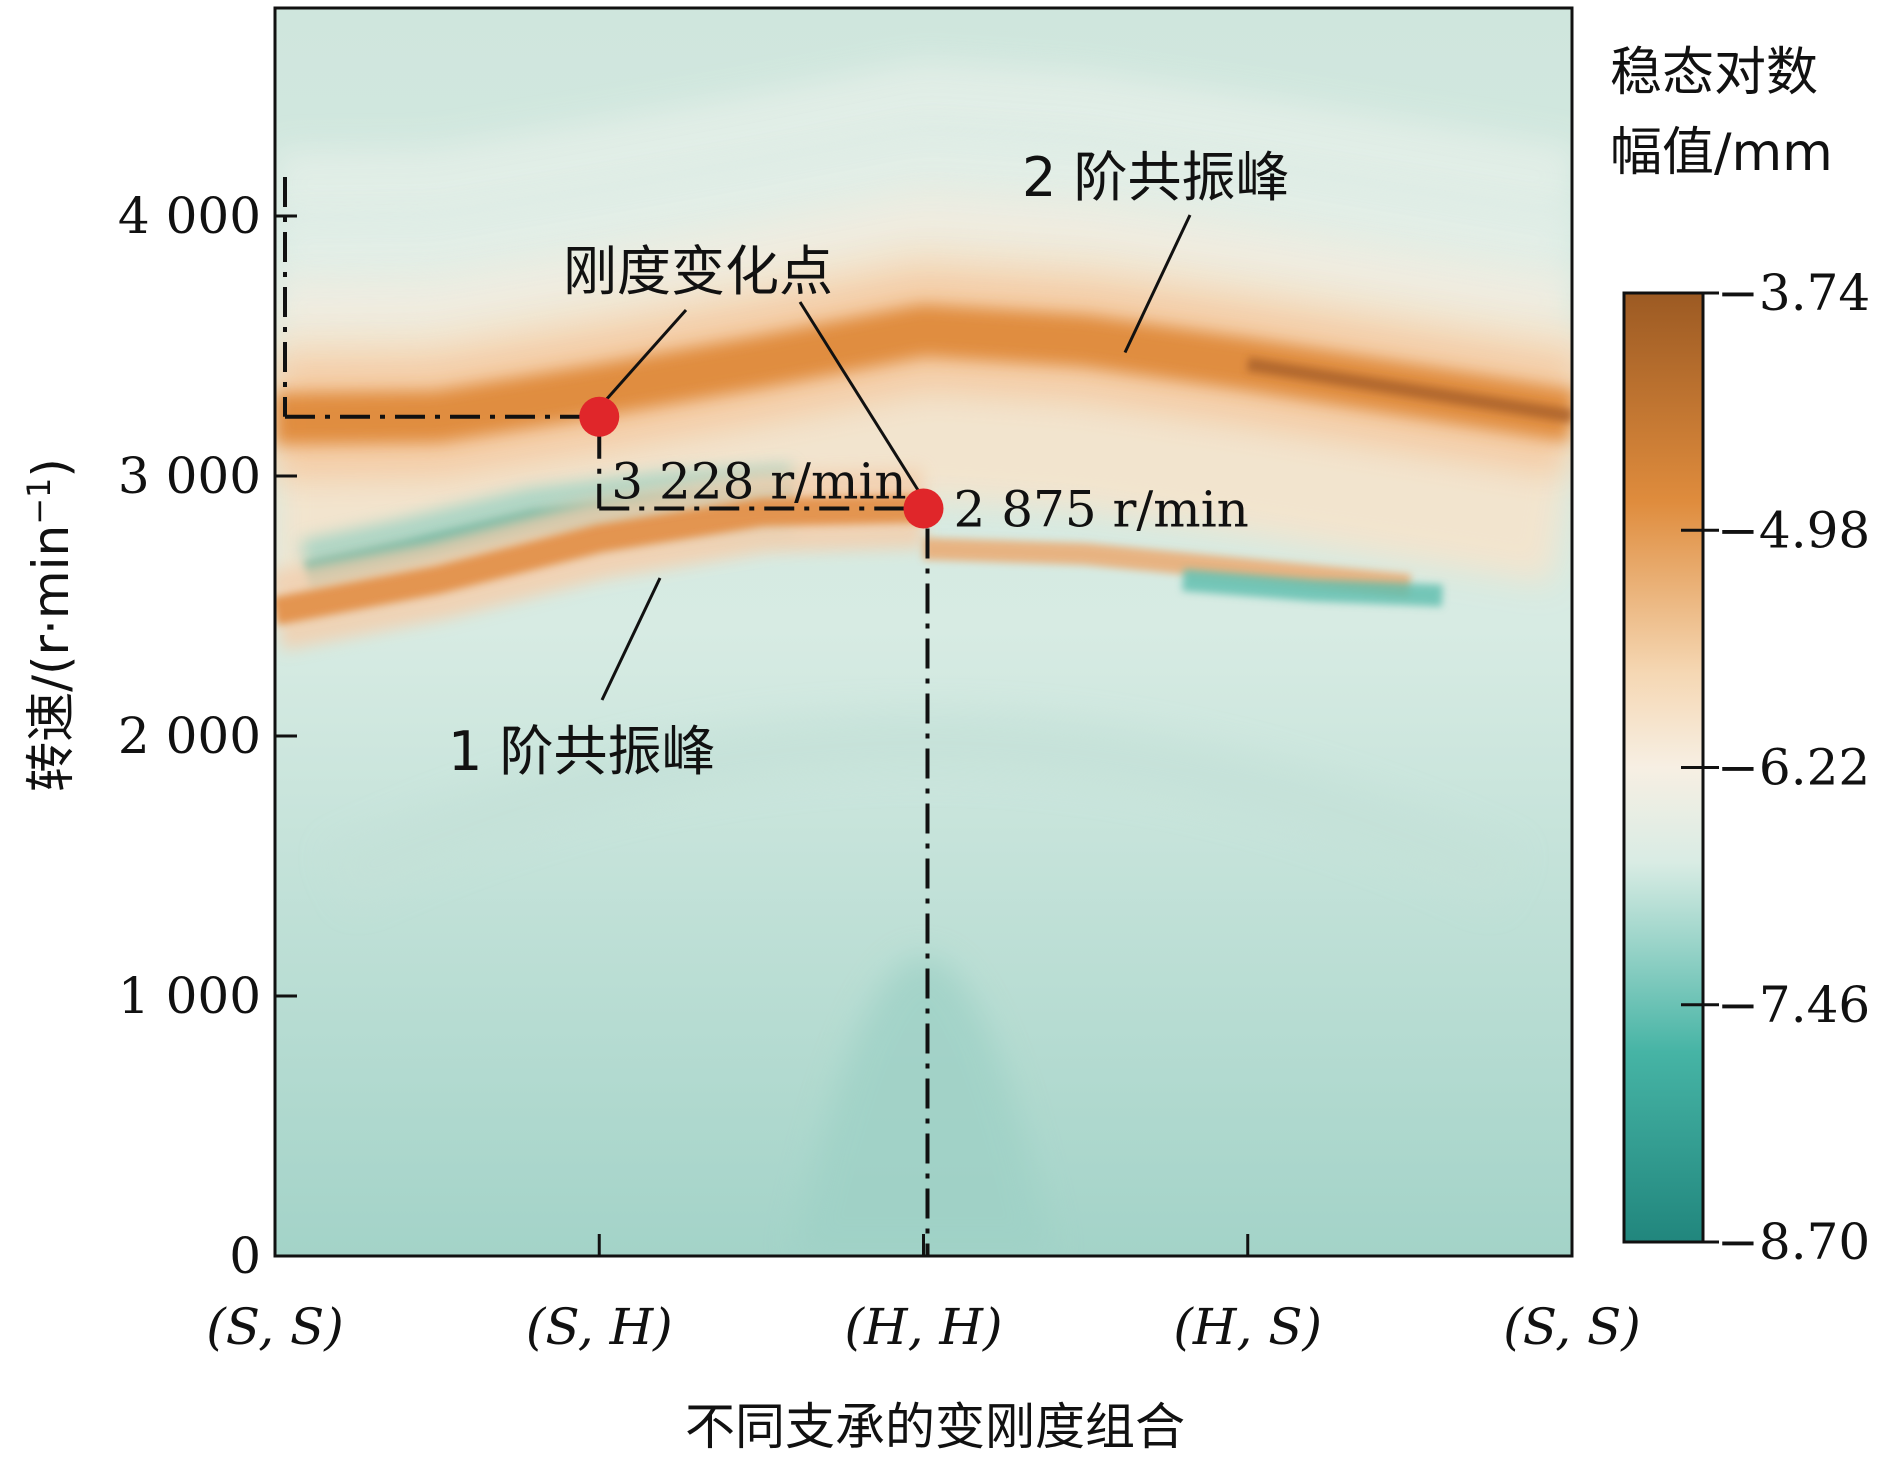  What do you see at coordinates (1157, 284) in the screenshot?
I see `leader-second-peak` at bounding box center [1157, 284].